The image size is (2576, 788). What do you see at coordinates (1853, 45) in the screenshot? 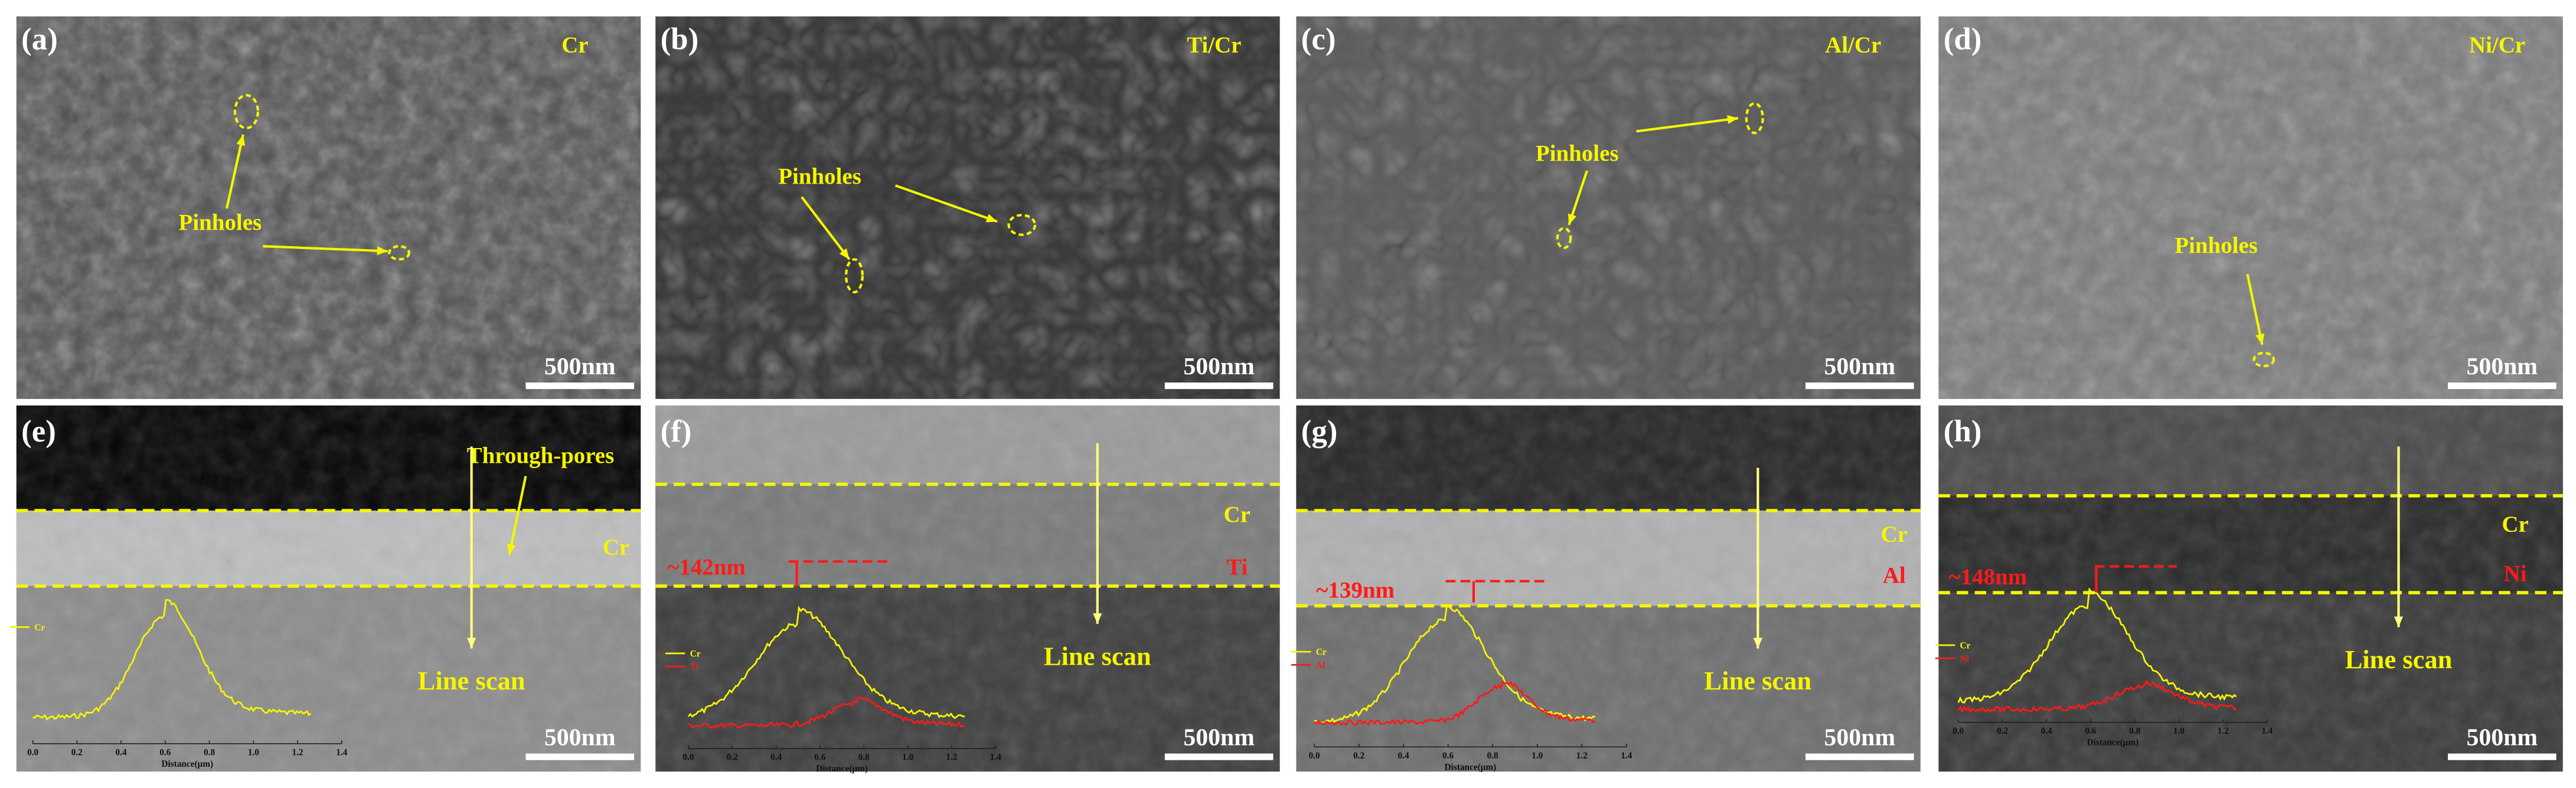
I see `sample-label: Al/Cr` at bounding box center [1853, 45].